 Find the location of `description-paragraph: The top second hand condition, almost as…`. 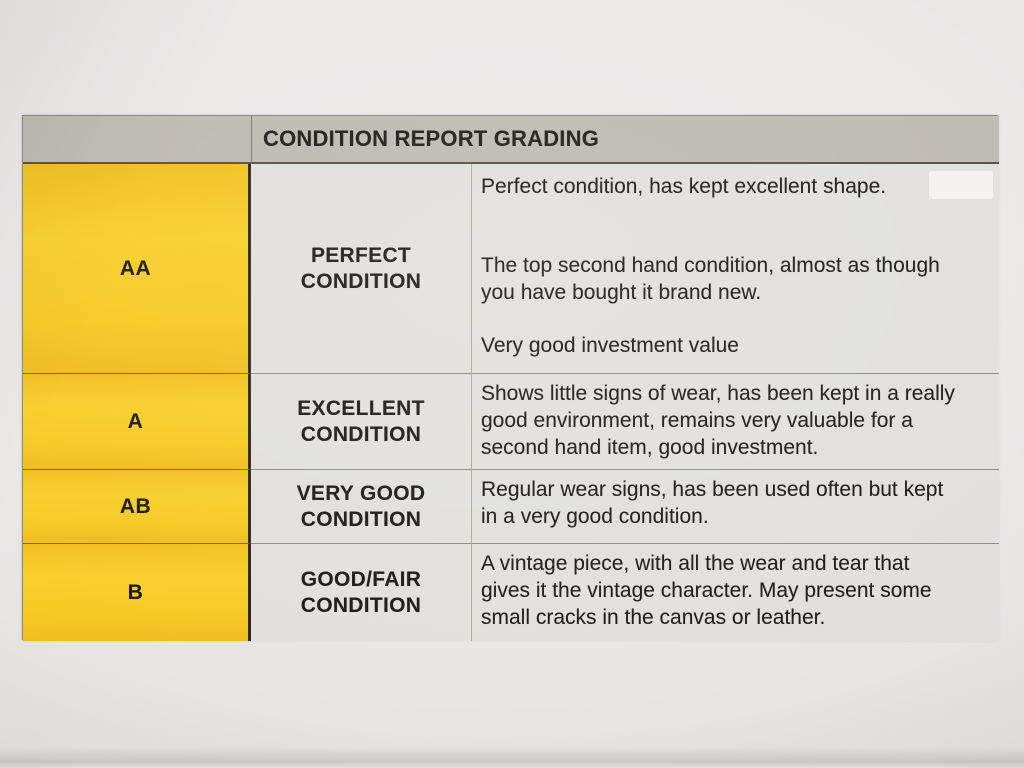

description-paragraph: The top second hand condition, almost as… is located at coordinates (710, 279).